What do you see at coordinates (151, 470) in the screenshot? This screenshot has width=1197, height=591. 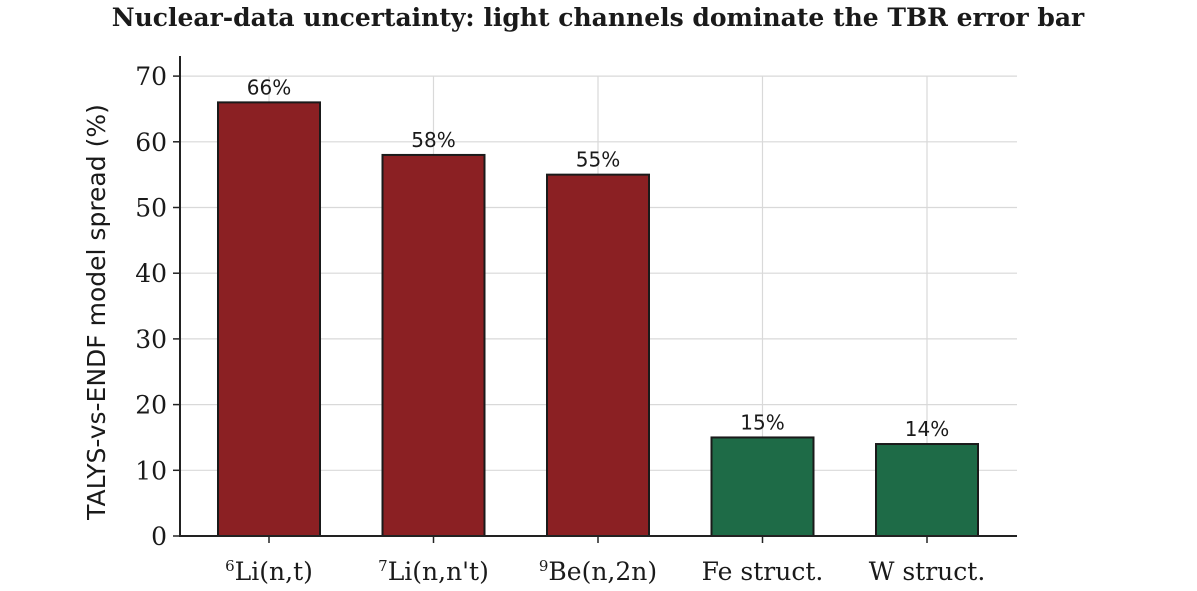 I see `y-tick-label: 10` at bounding box center [151, 470].